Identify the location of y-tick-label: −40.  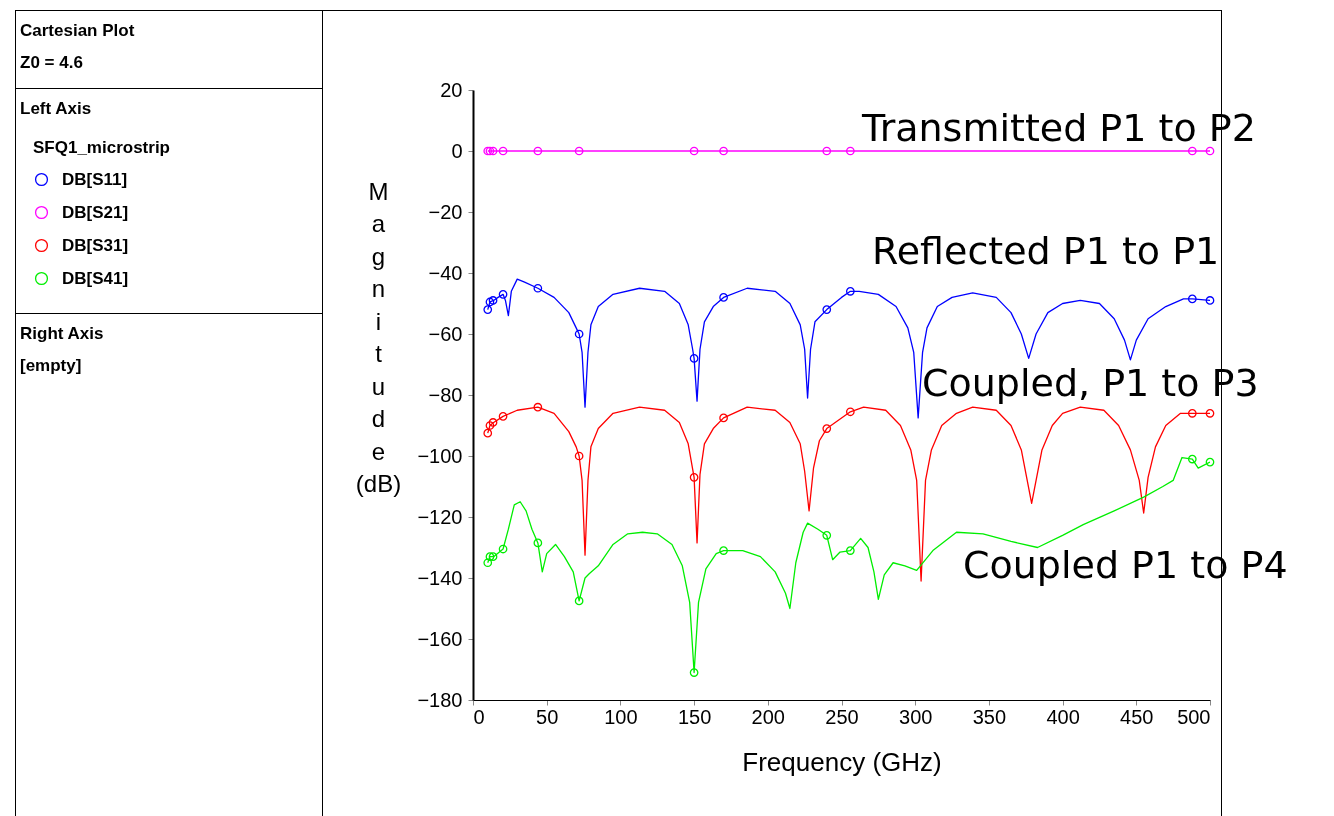
(445, 272).